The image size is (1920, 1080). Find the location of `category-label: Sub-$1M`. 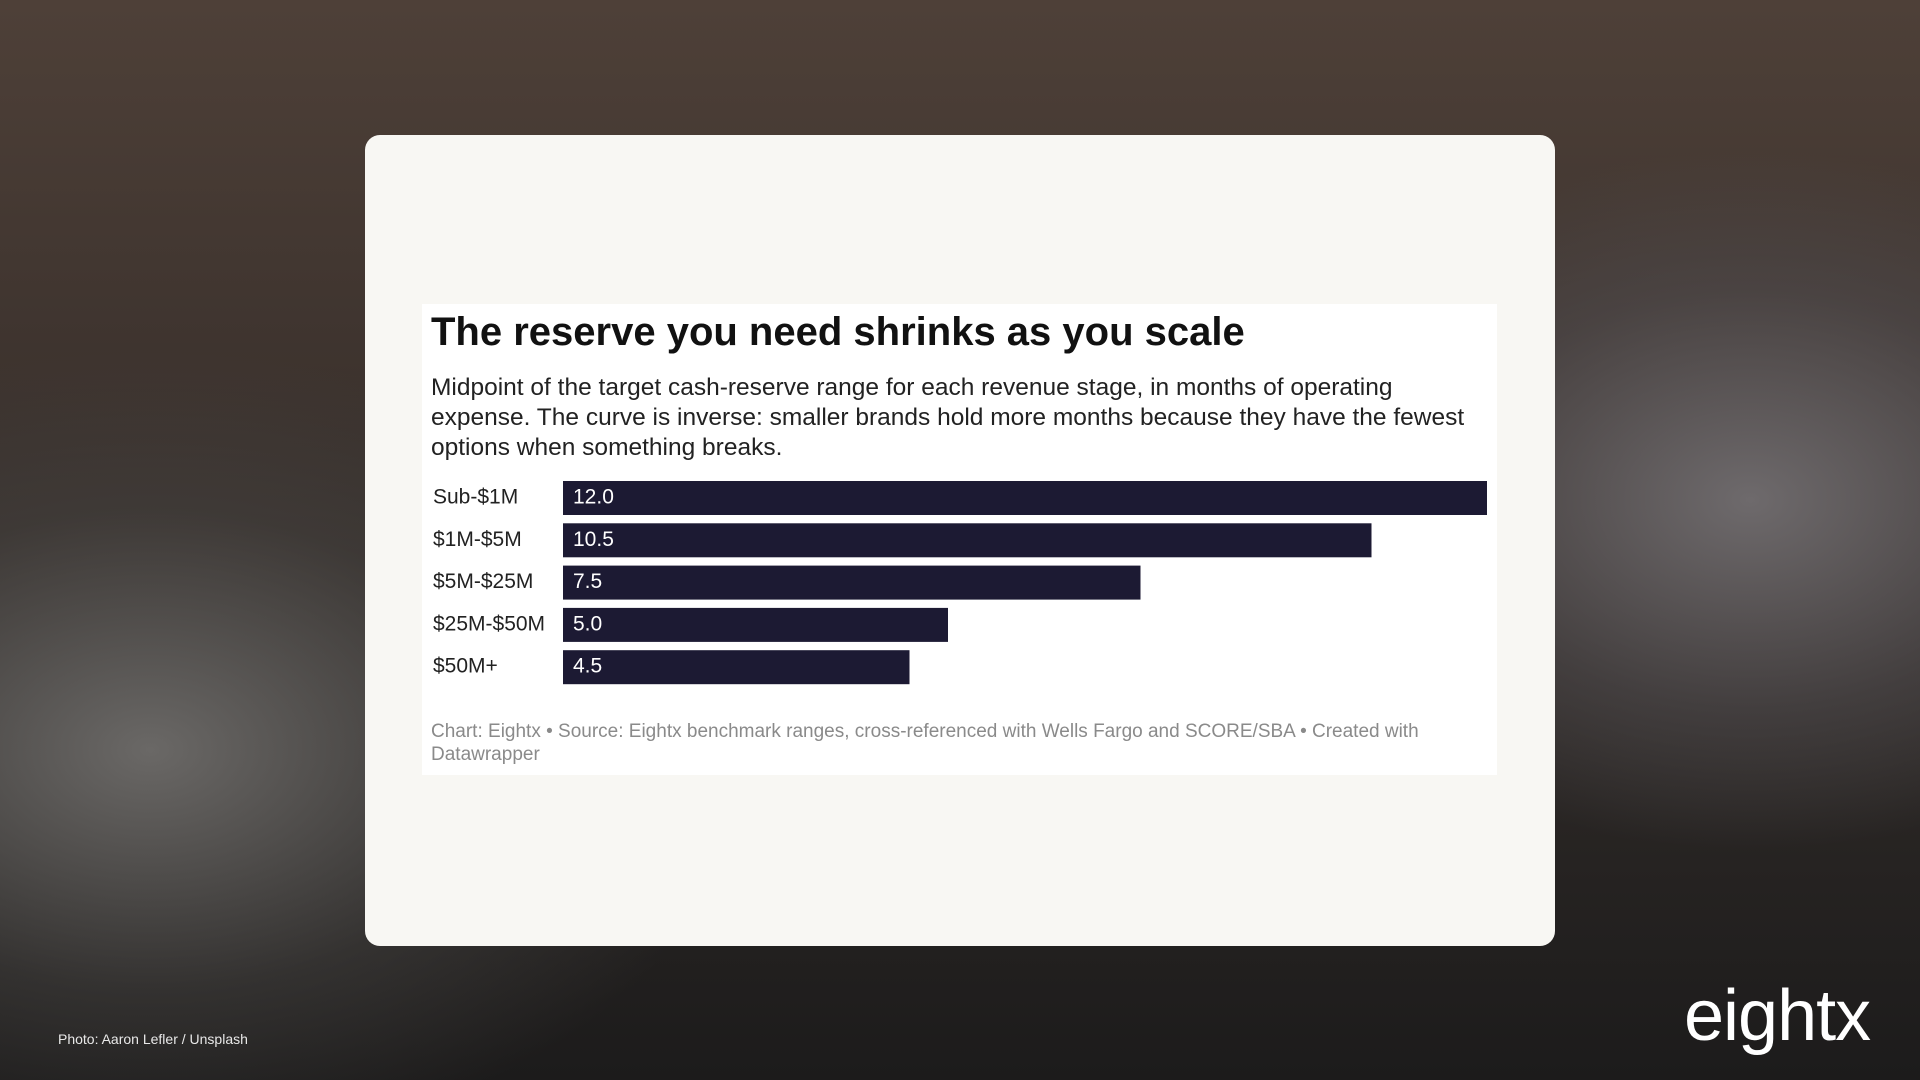

category-label: Sub-$1M is located at coordinates (475, 497).